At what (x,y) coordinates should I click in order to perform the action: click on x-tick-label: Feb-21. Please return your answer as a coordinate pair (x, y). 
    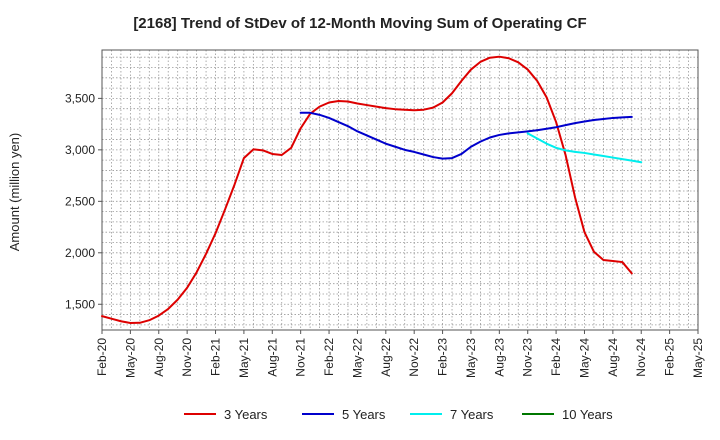
    Looking at the image, I should click on (216, 357).